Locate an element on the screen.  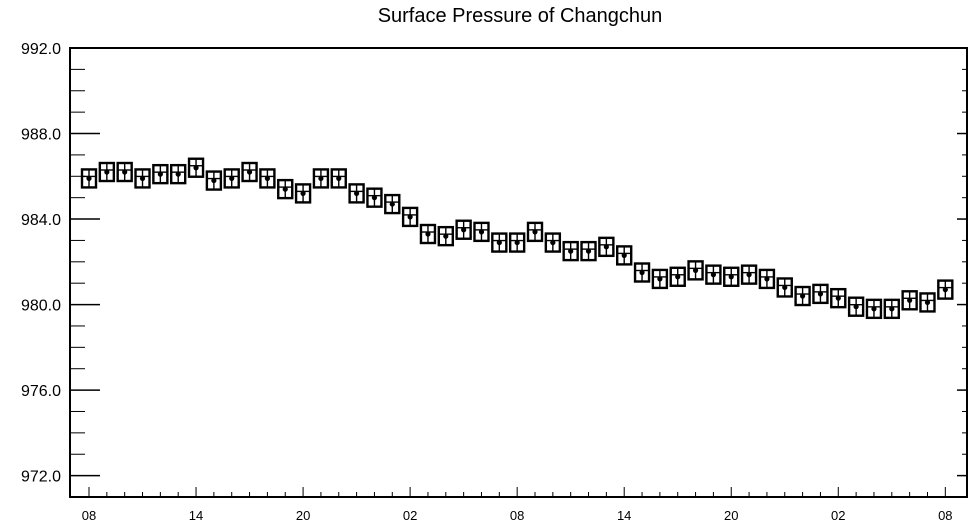
y-tick-label: 992.0 is located at coordinates (41, 49).